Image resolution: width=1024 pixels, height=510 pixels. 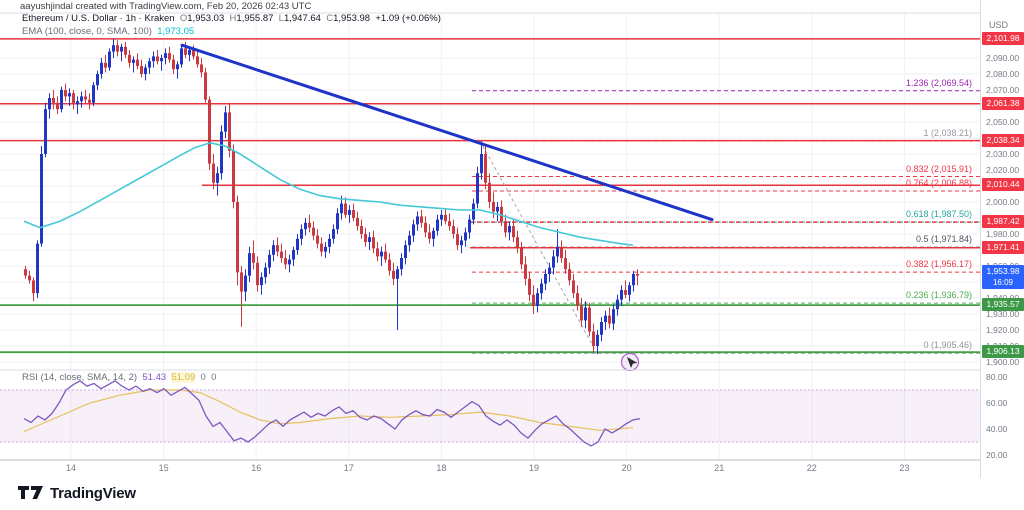 What do you see at coordinates (534, 468) in the screenshot?
I see `date-label: 19` at bounding box center [534, 468].